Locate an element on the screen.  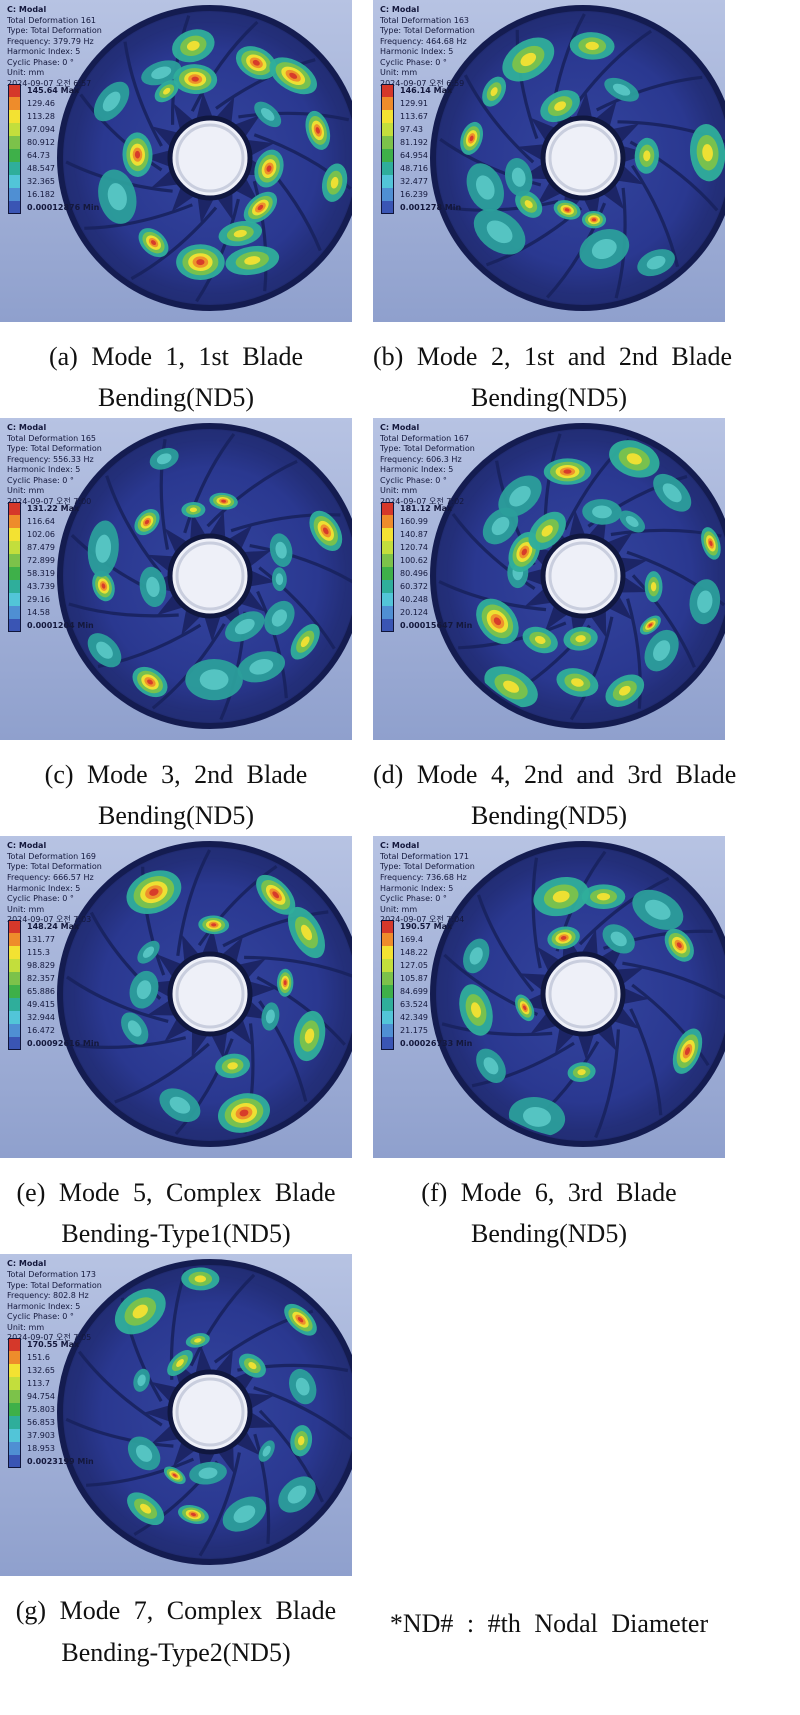
legend-row: 0.00012876 Min is located at coordinates (53, 207).